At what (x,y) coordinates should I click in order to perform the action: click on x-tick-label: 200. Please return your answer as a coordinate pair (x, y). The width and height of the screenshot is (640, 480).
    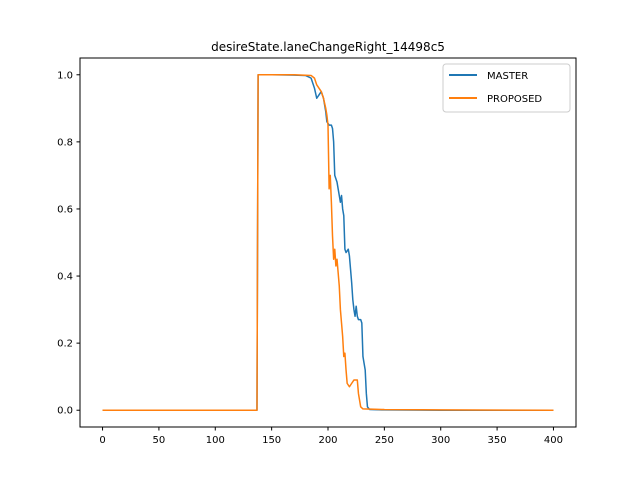
    Looking at the image, I should click on (327, 440).